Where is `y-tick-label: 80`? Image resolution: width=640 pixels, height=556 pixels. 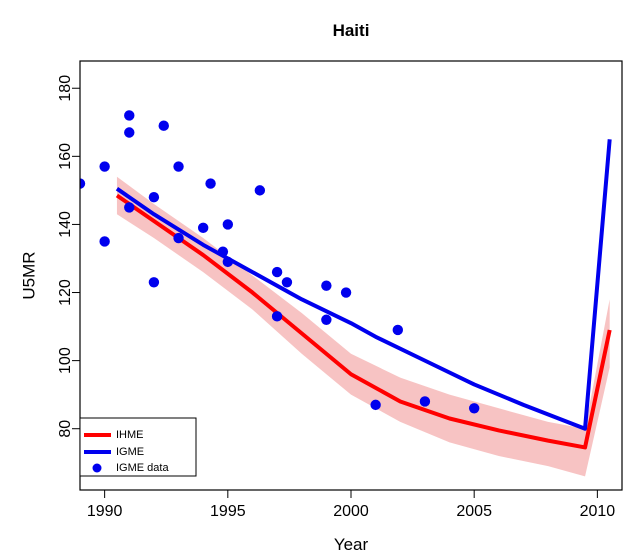
y-tick-label: 80 is located at coordinates (65, 429).